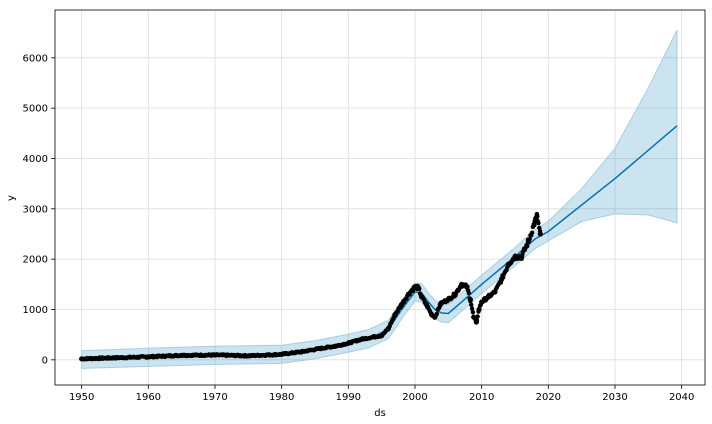  Describe the element at coordinates (35, 109) in the screenshot. I see `y-tick-label: 5000` at that location.